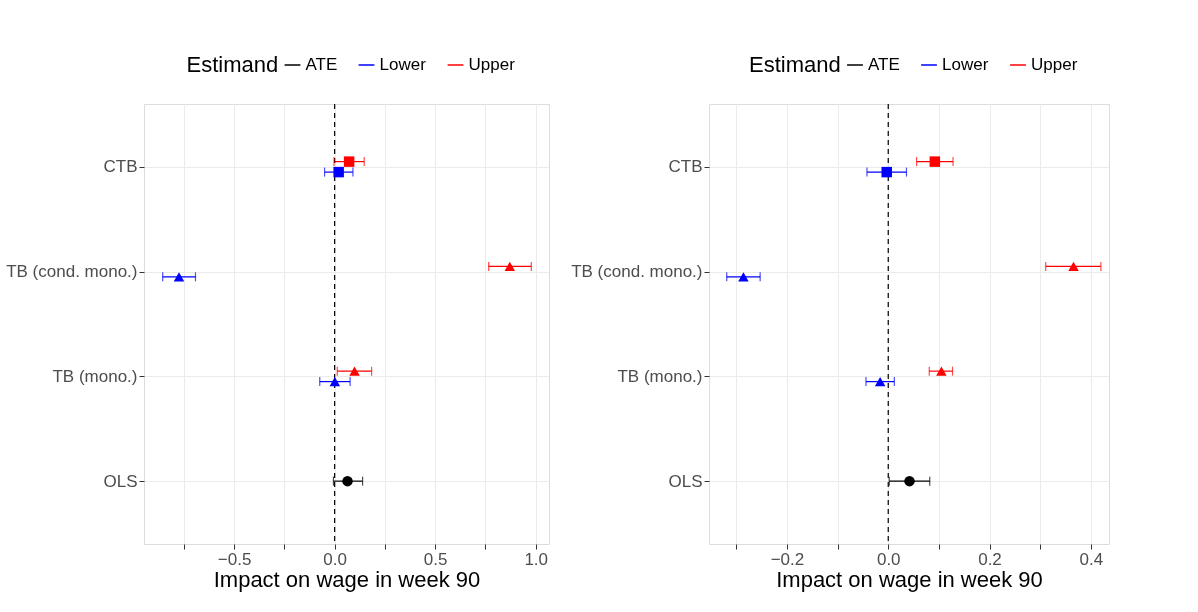 Image resolution: width=1198 pixels, height=612 pixels. I want to click on x-tick-label: −0.2, so click(787, 559).